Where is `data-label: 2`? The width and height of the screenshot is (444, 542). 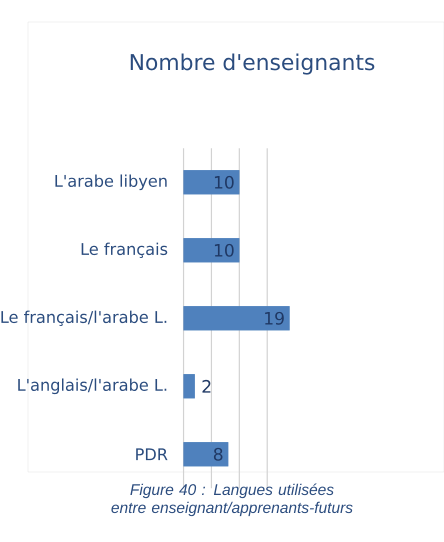 data-label: 2 is located at coordinates (206, 386).